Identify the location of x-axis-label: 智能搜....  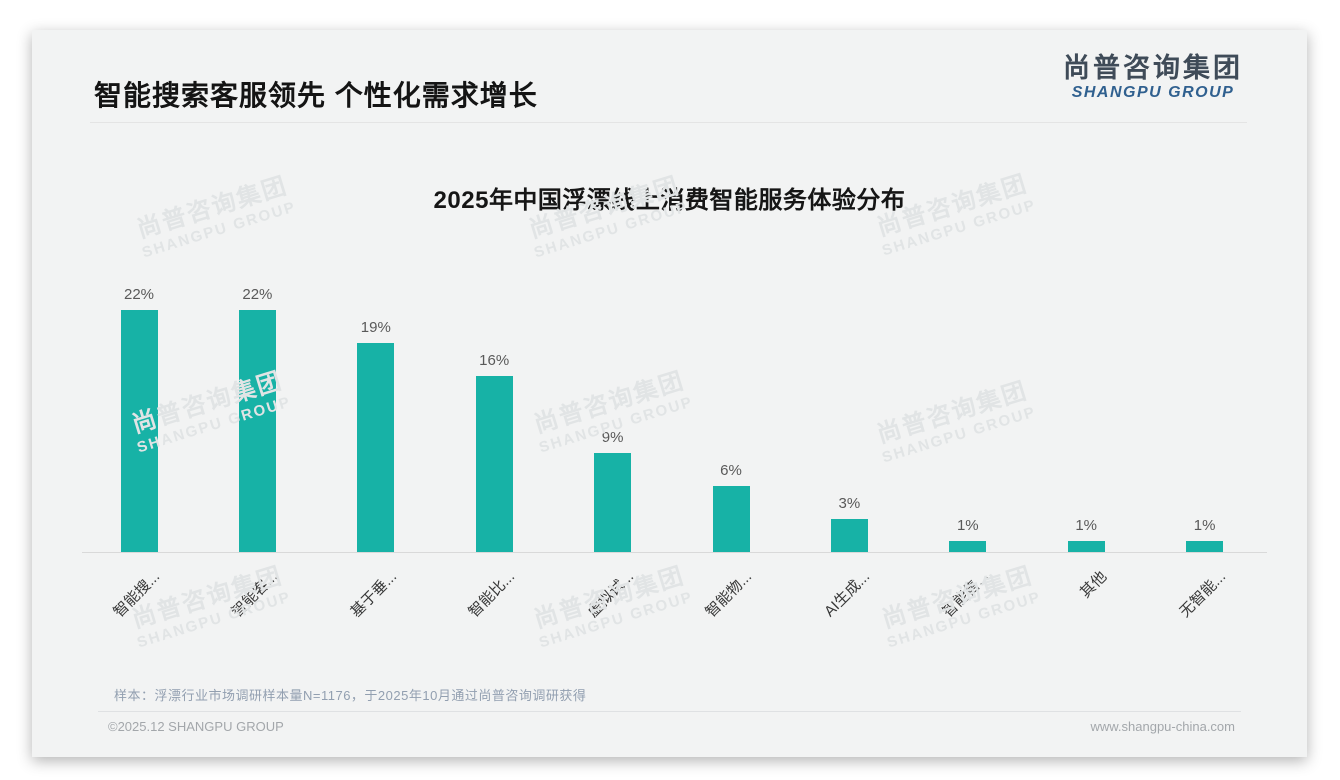
(137, 594).